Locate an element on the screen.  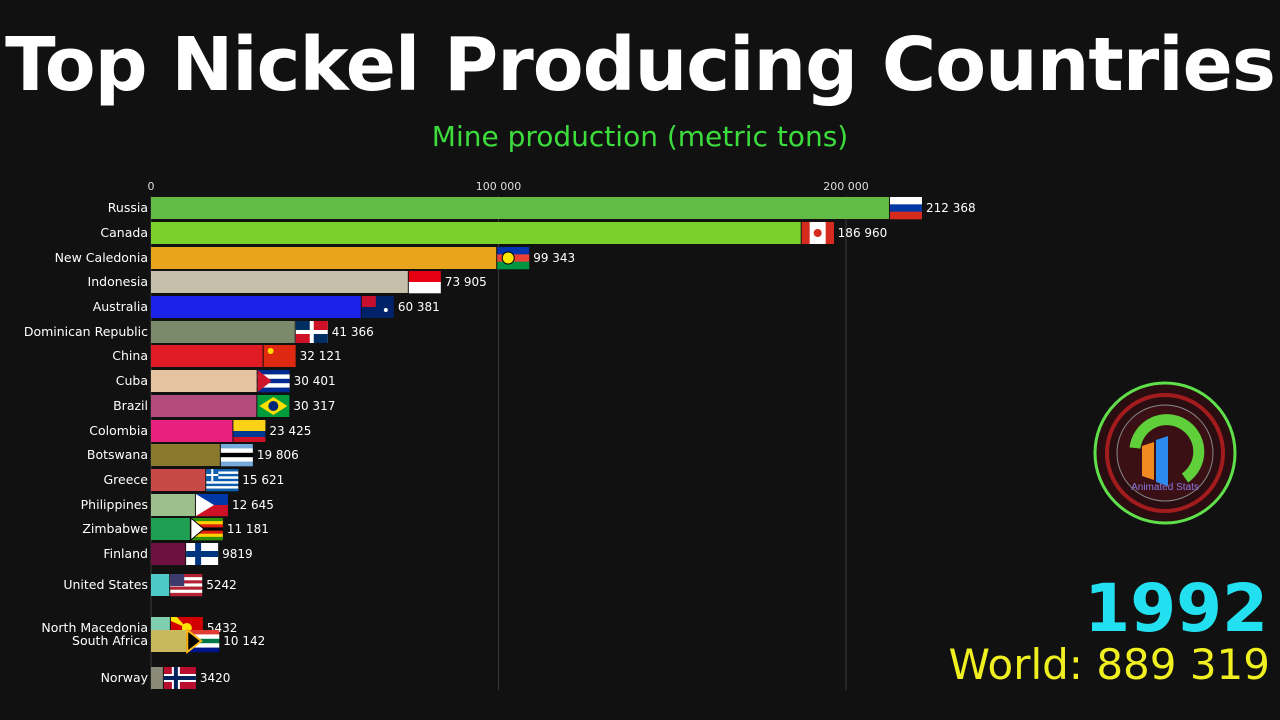
value-label: 32 121 is located at coordinates (321, 356).